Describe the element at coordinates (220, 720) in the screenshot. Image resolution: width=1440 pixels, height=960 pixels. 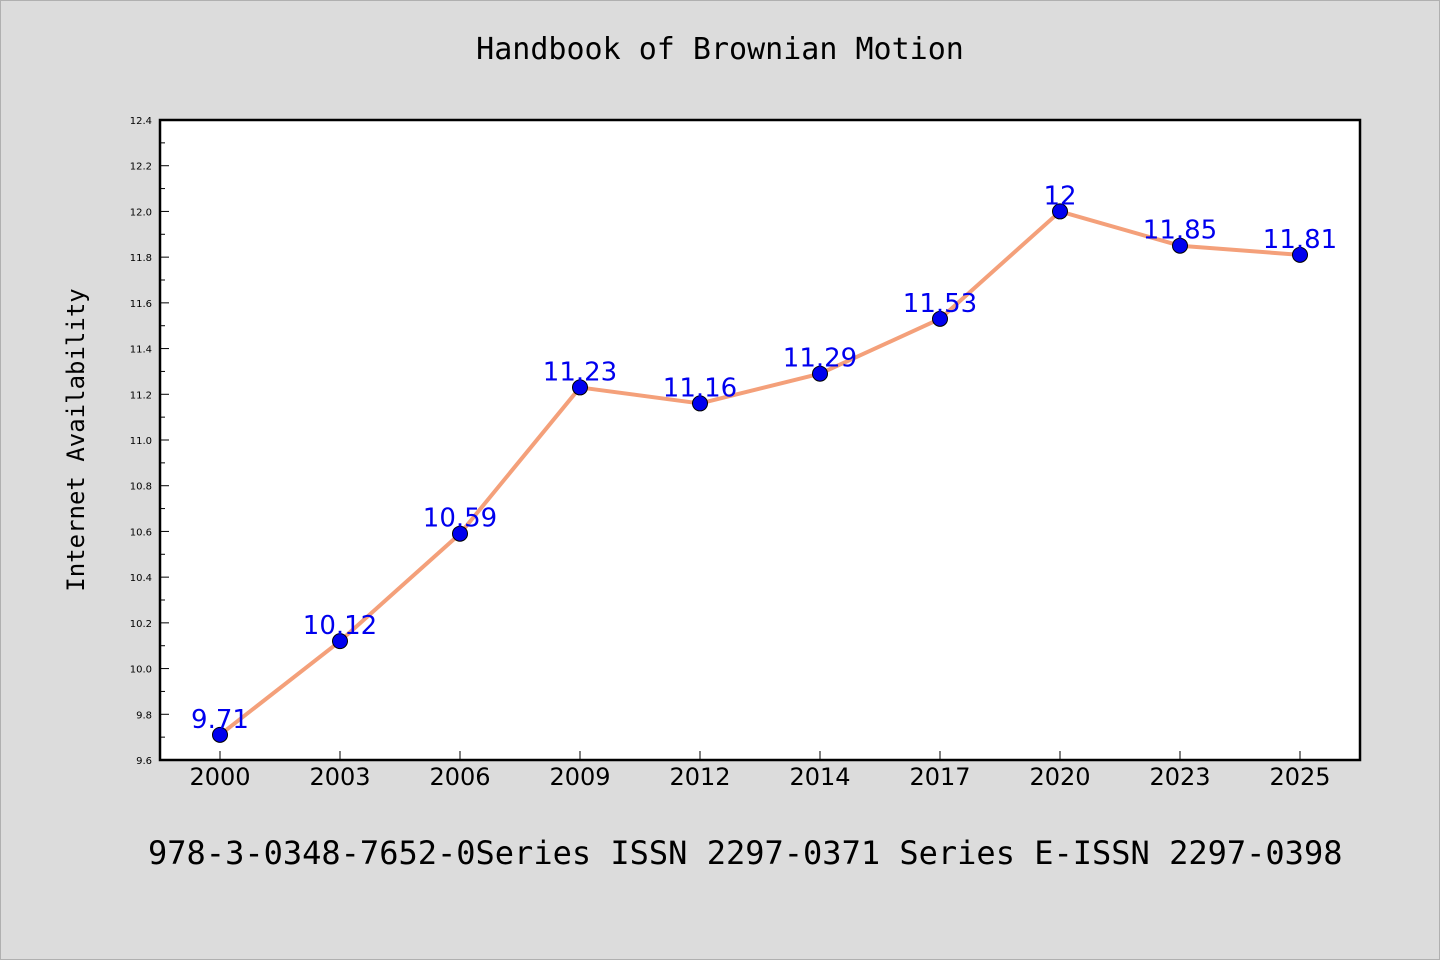
I see `data-label: 9.71` at that location.